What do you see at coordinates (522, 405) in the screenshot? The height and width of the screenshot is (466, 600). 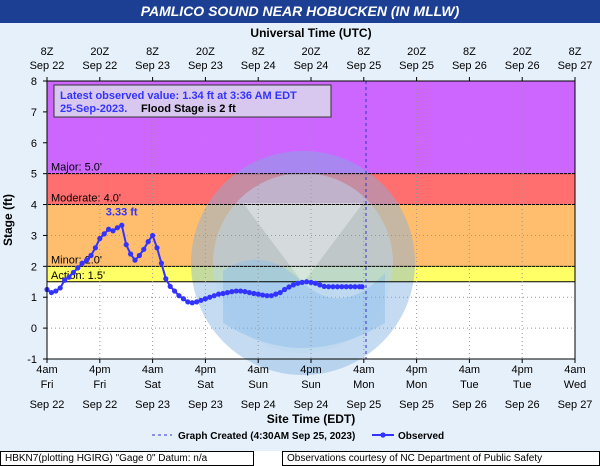 I see `bottom-tick-date-9: Sep 26` at bounding box center [522, 405].